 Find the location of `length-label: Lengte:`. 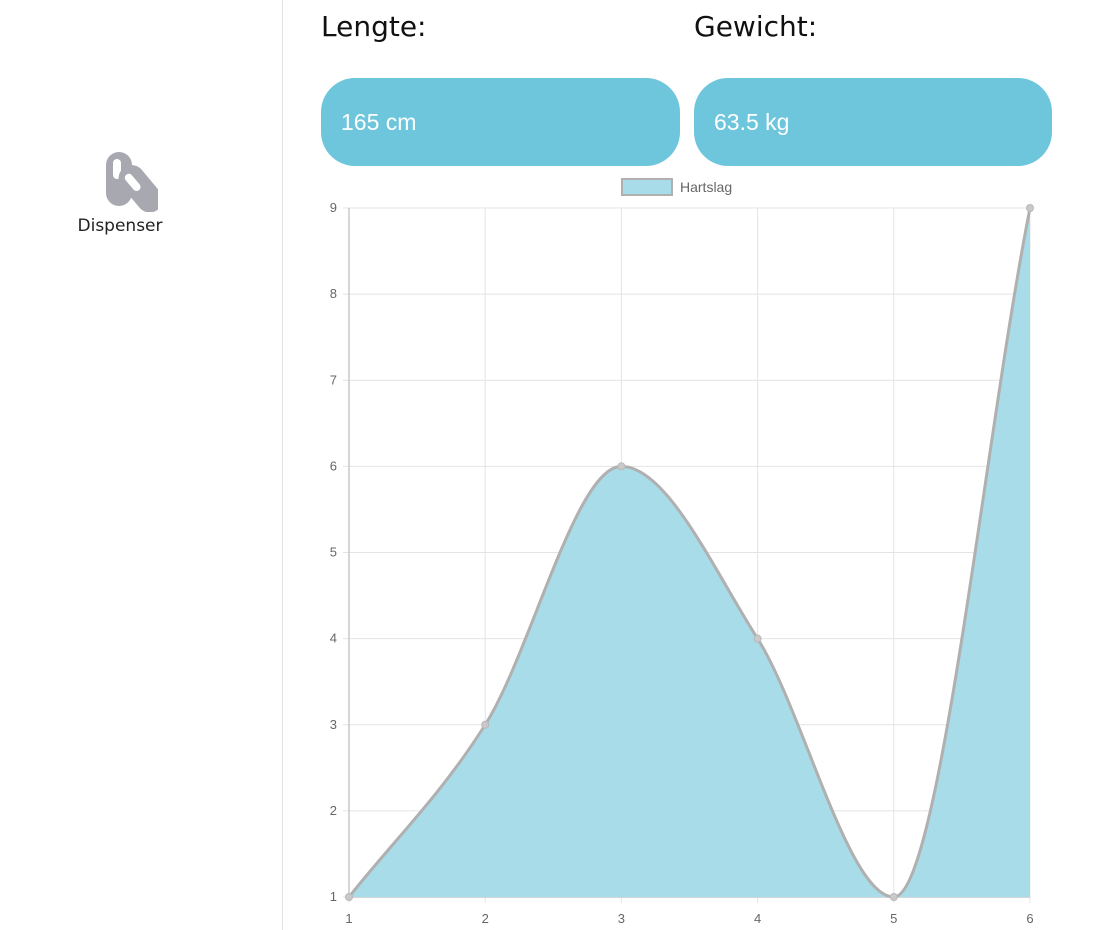

length-label: Lengte: is located at coordinates (374, 26).